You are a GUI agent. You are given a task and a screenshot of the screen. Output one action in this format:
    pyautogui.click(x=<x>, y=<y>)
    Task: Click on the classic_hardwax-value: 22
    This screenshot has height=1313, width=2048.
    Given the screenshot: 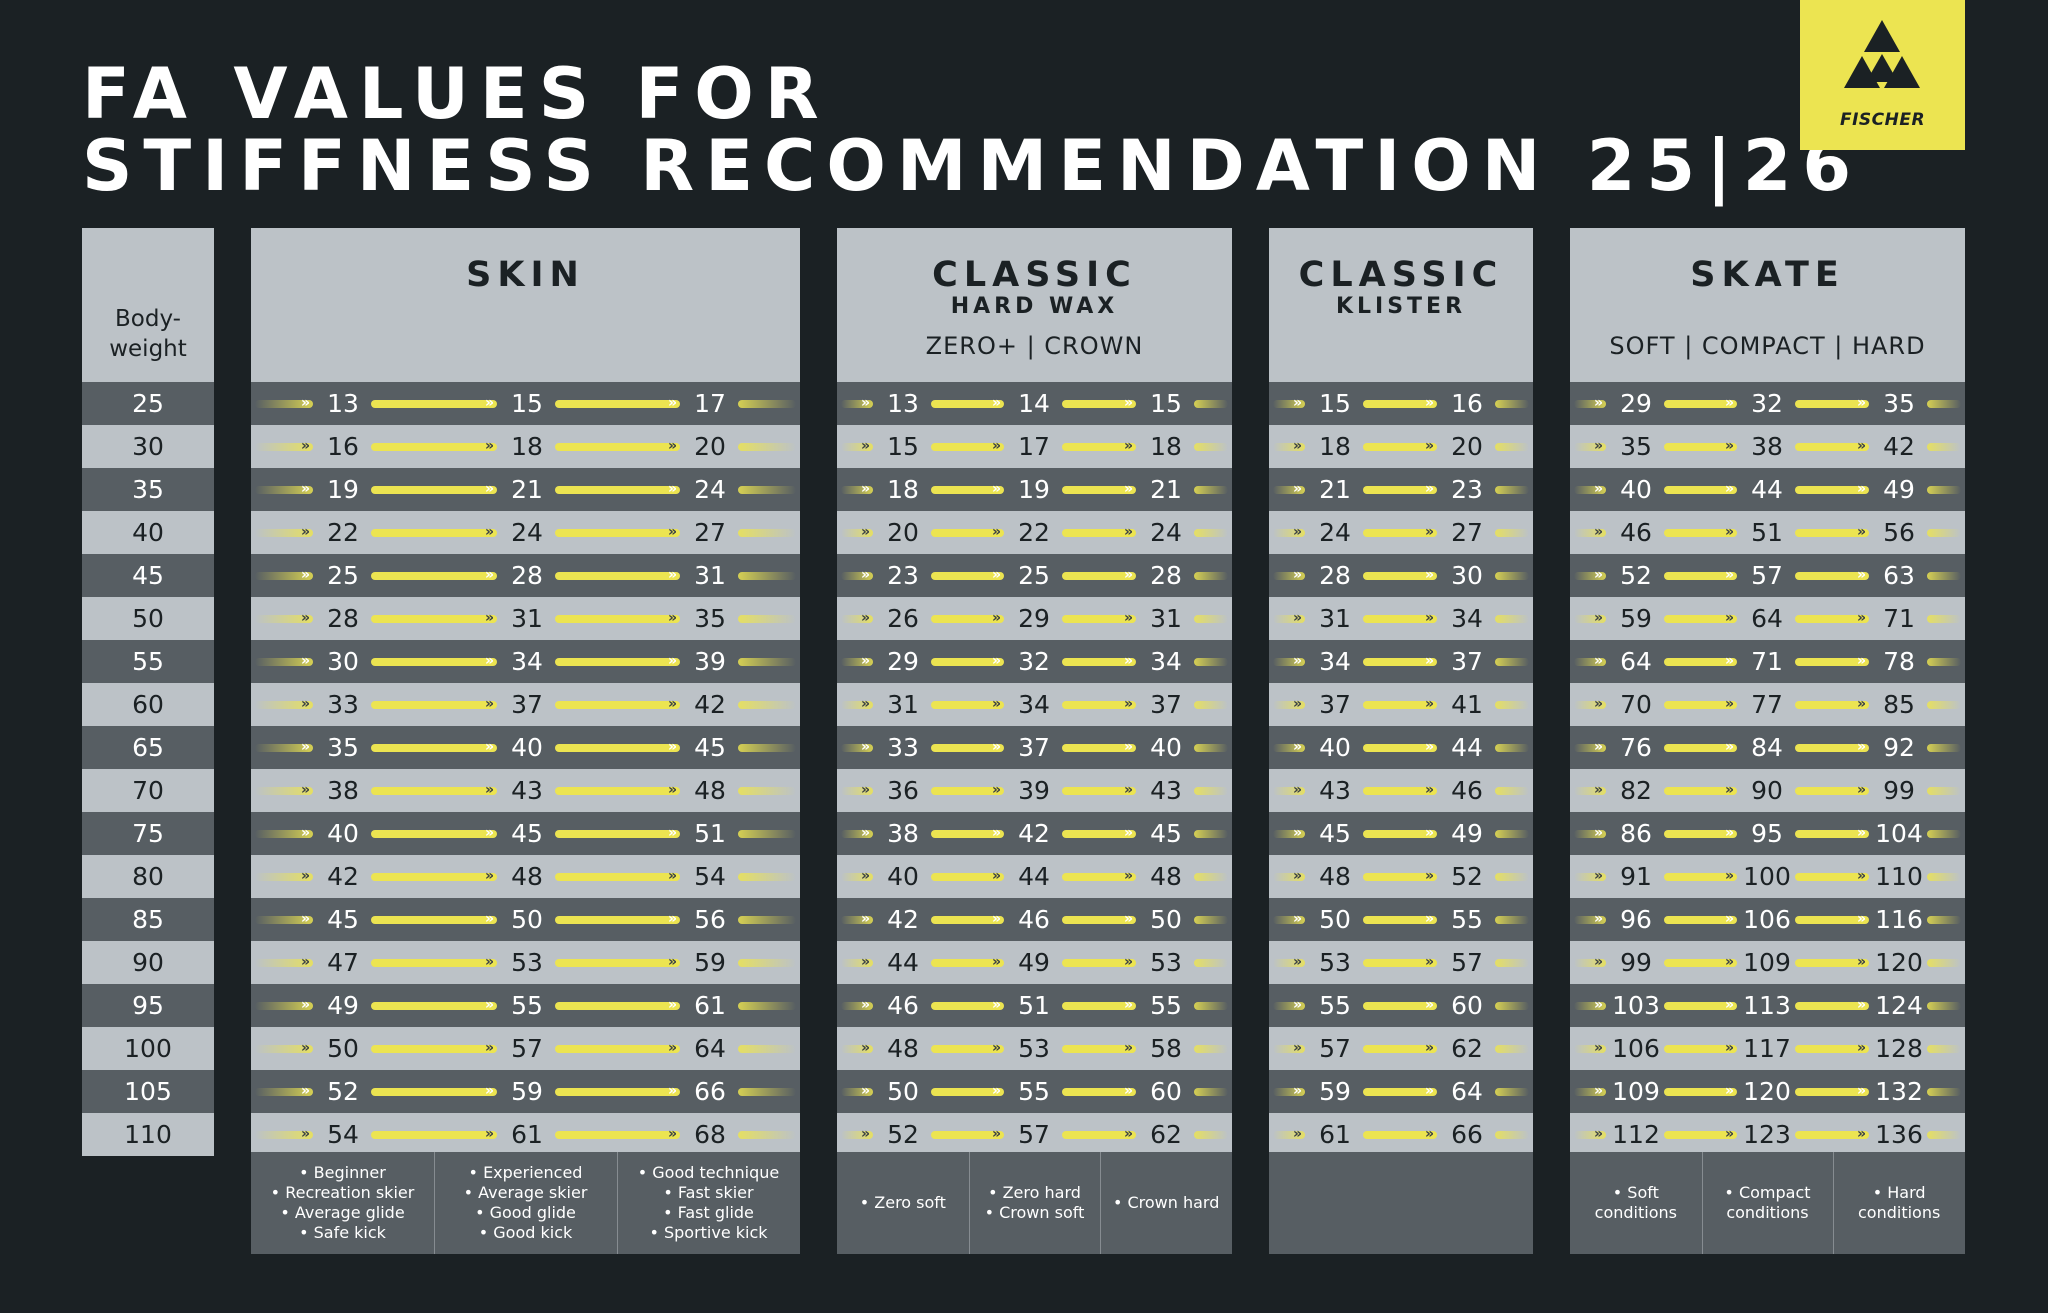 What is the action you would take?
    pyautogui.click(x=1034, y=532)
    